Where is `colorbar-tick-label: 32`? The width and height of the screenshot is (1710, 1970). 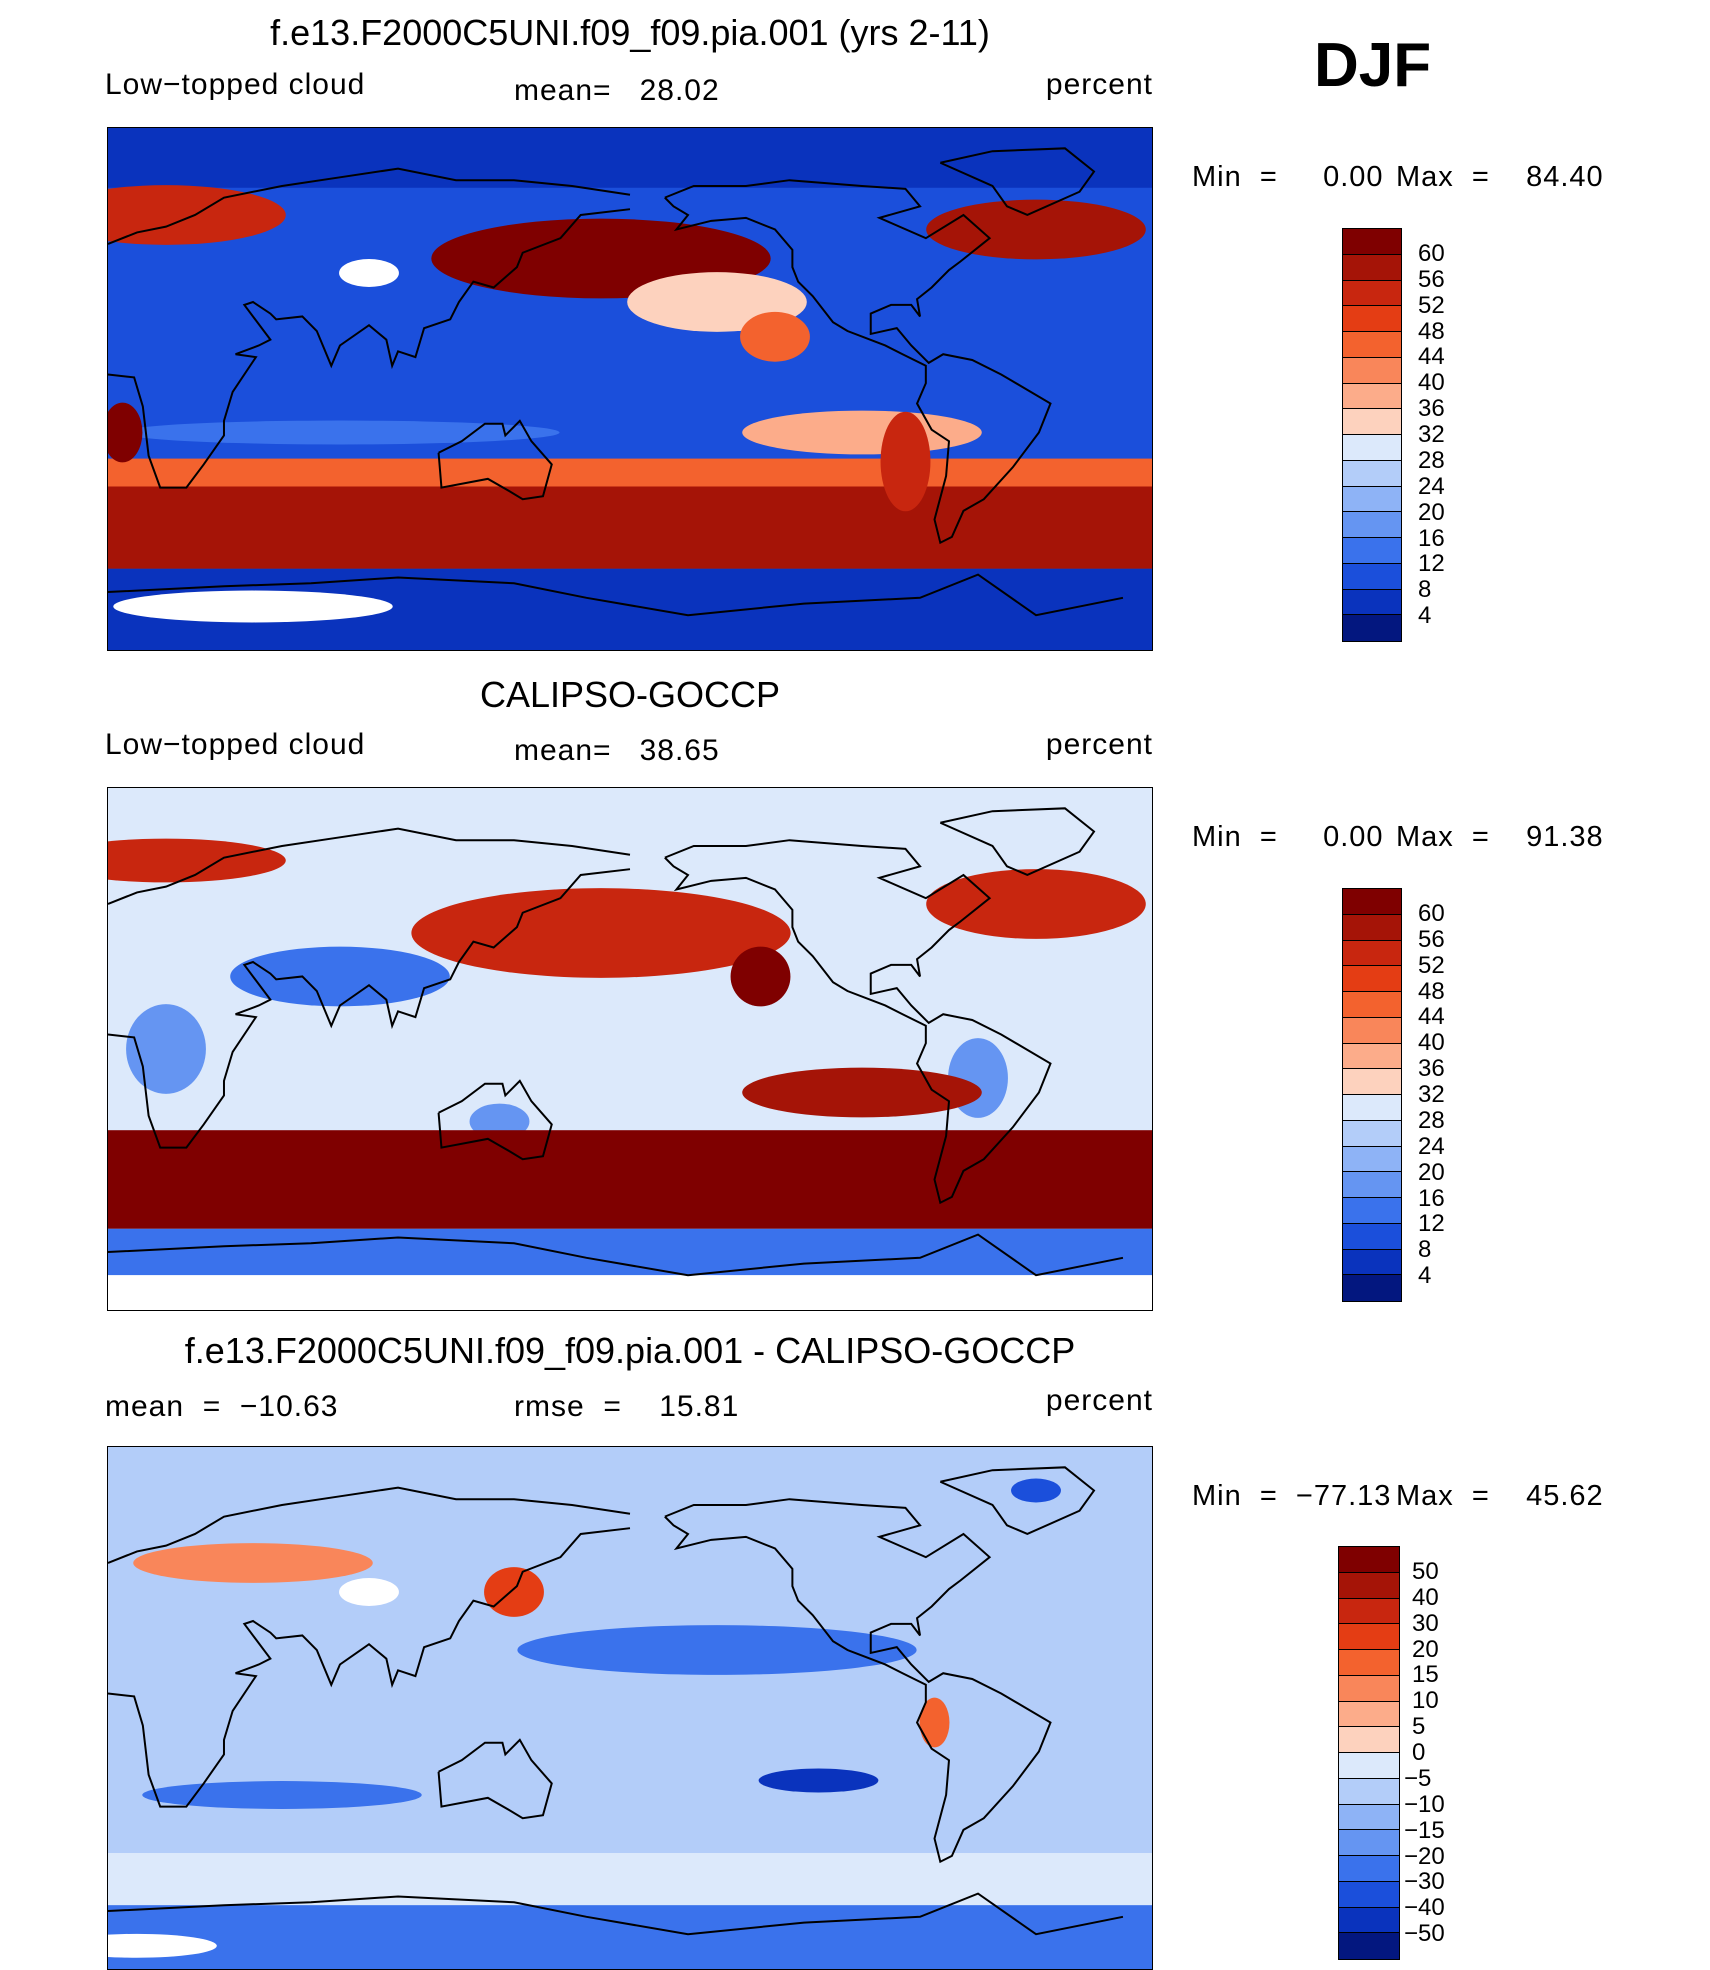 colorbar-tick-label: 32 is located at coordinates (1431, 434).